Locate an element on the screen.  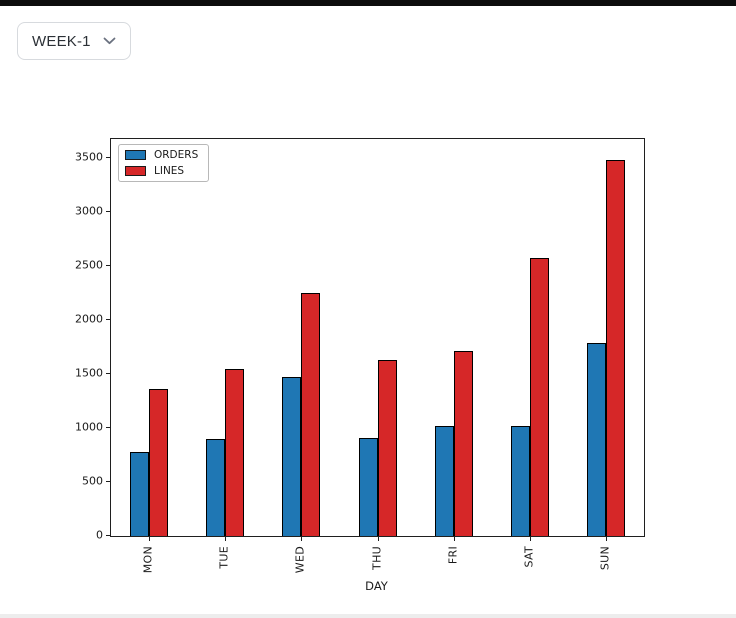
bar-lines-sat is located at coordinates (539, 396).